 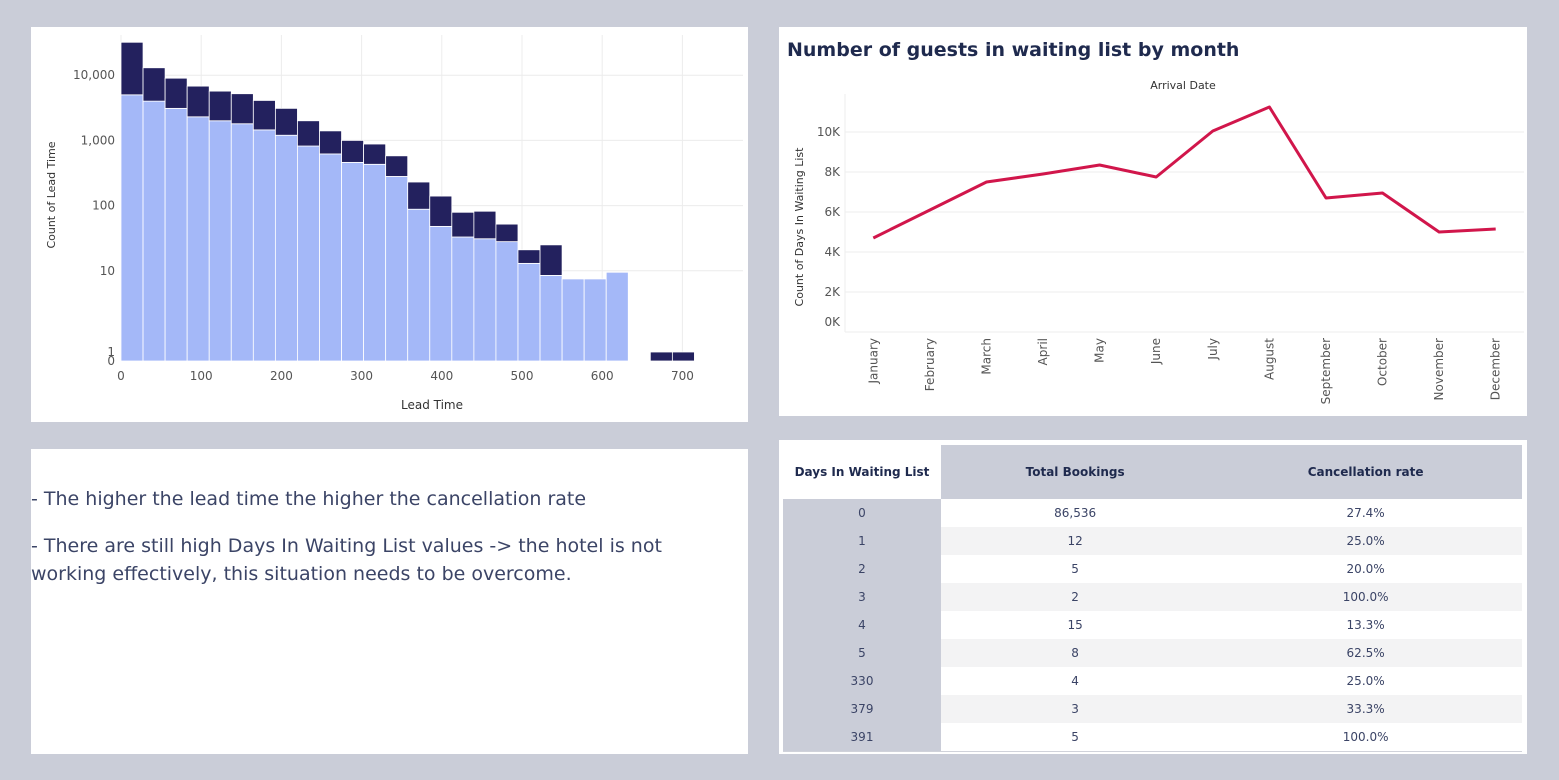 What do you see at coordinates (1184, 172) in the screenshot?
I see `waiting-list-series-line` at bounding box center [1184, 172].